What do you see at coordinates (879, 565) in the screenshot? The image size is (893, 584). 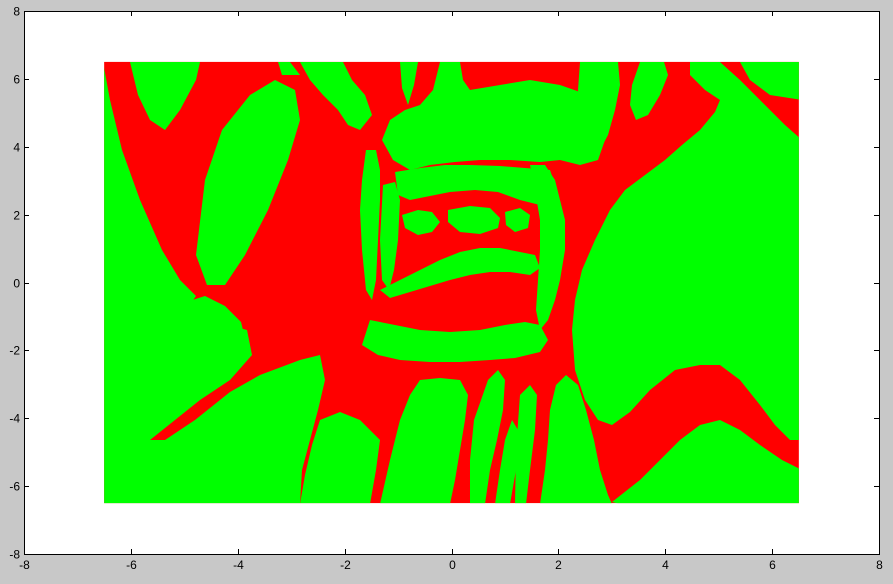 I see `x-tick-label: 8` at bounding box center [879, 565].